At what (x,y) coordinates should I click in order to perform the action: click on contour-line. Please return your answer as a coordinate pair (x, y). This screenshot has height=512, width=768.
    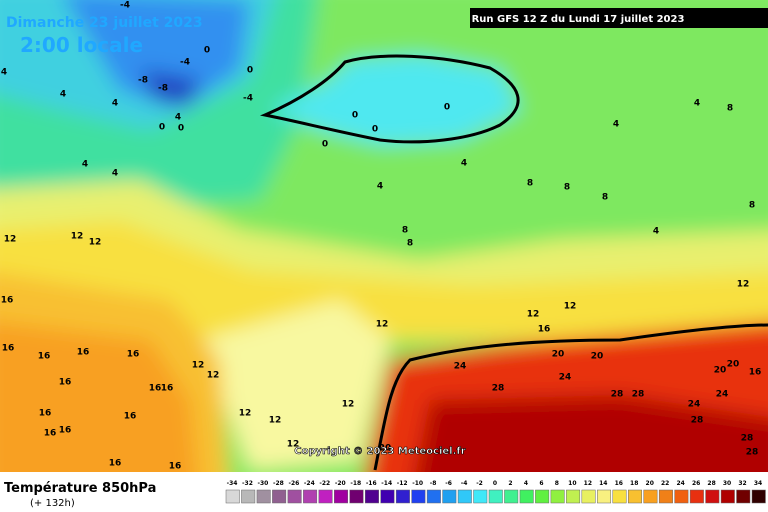
    Looking at the image, I should click on (570, 397).